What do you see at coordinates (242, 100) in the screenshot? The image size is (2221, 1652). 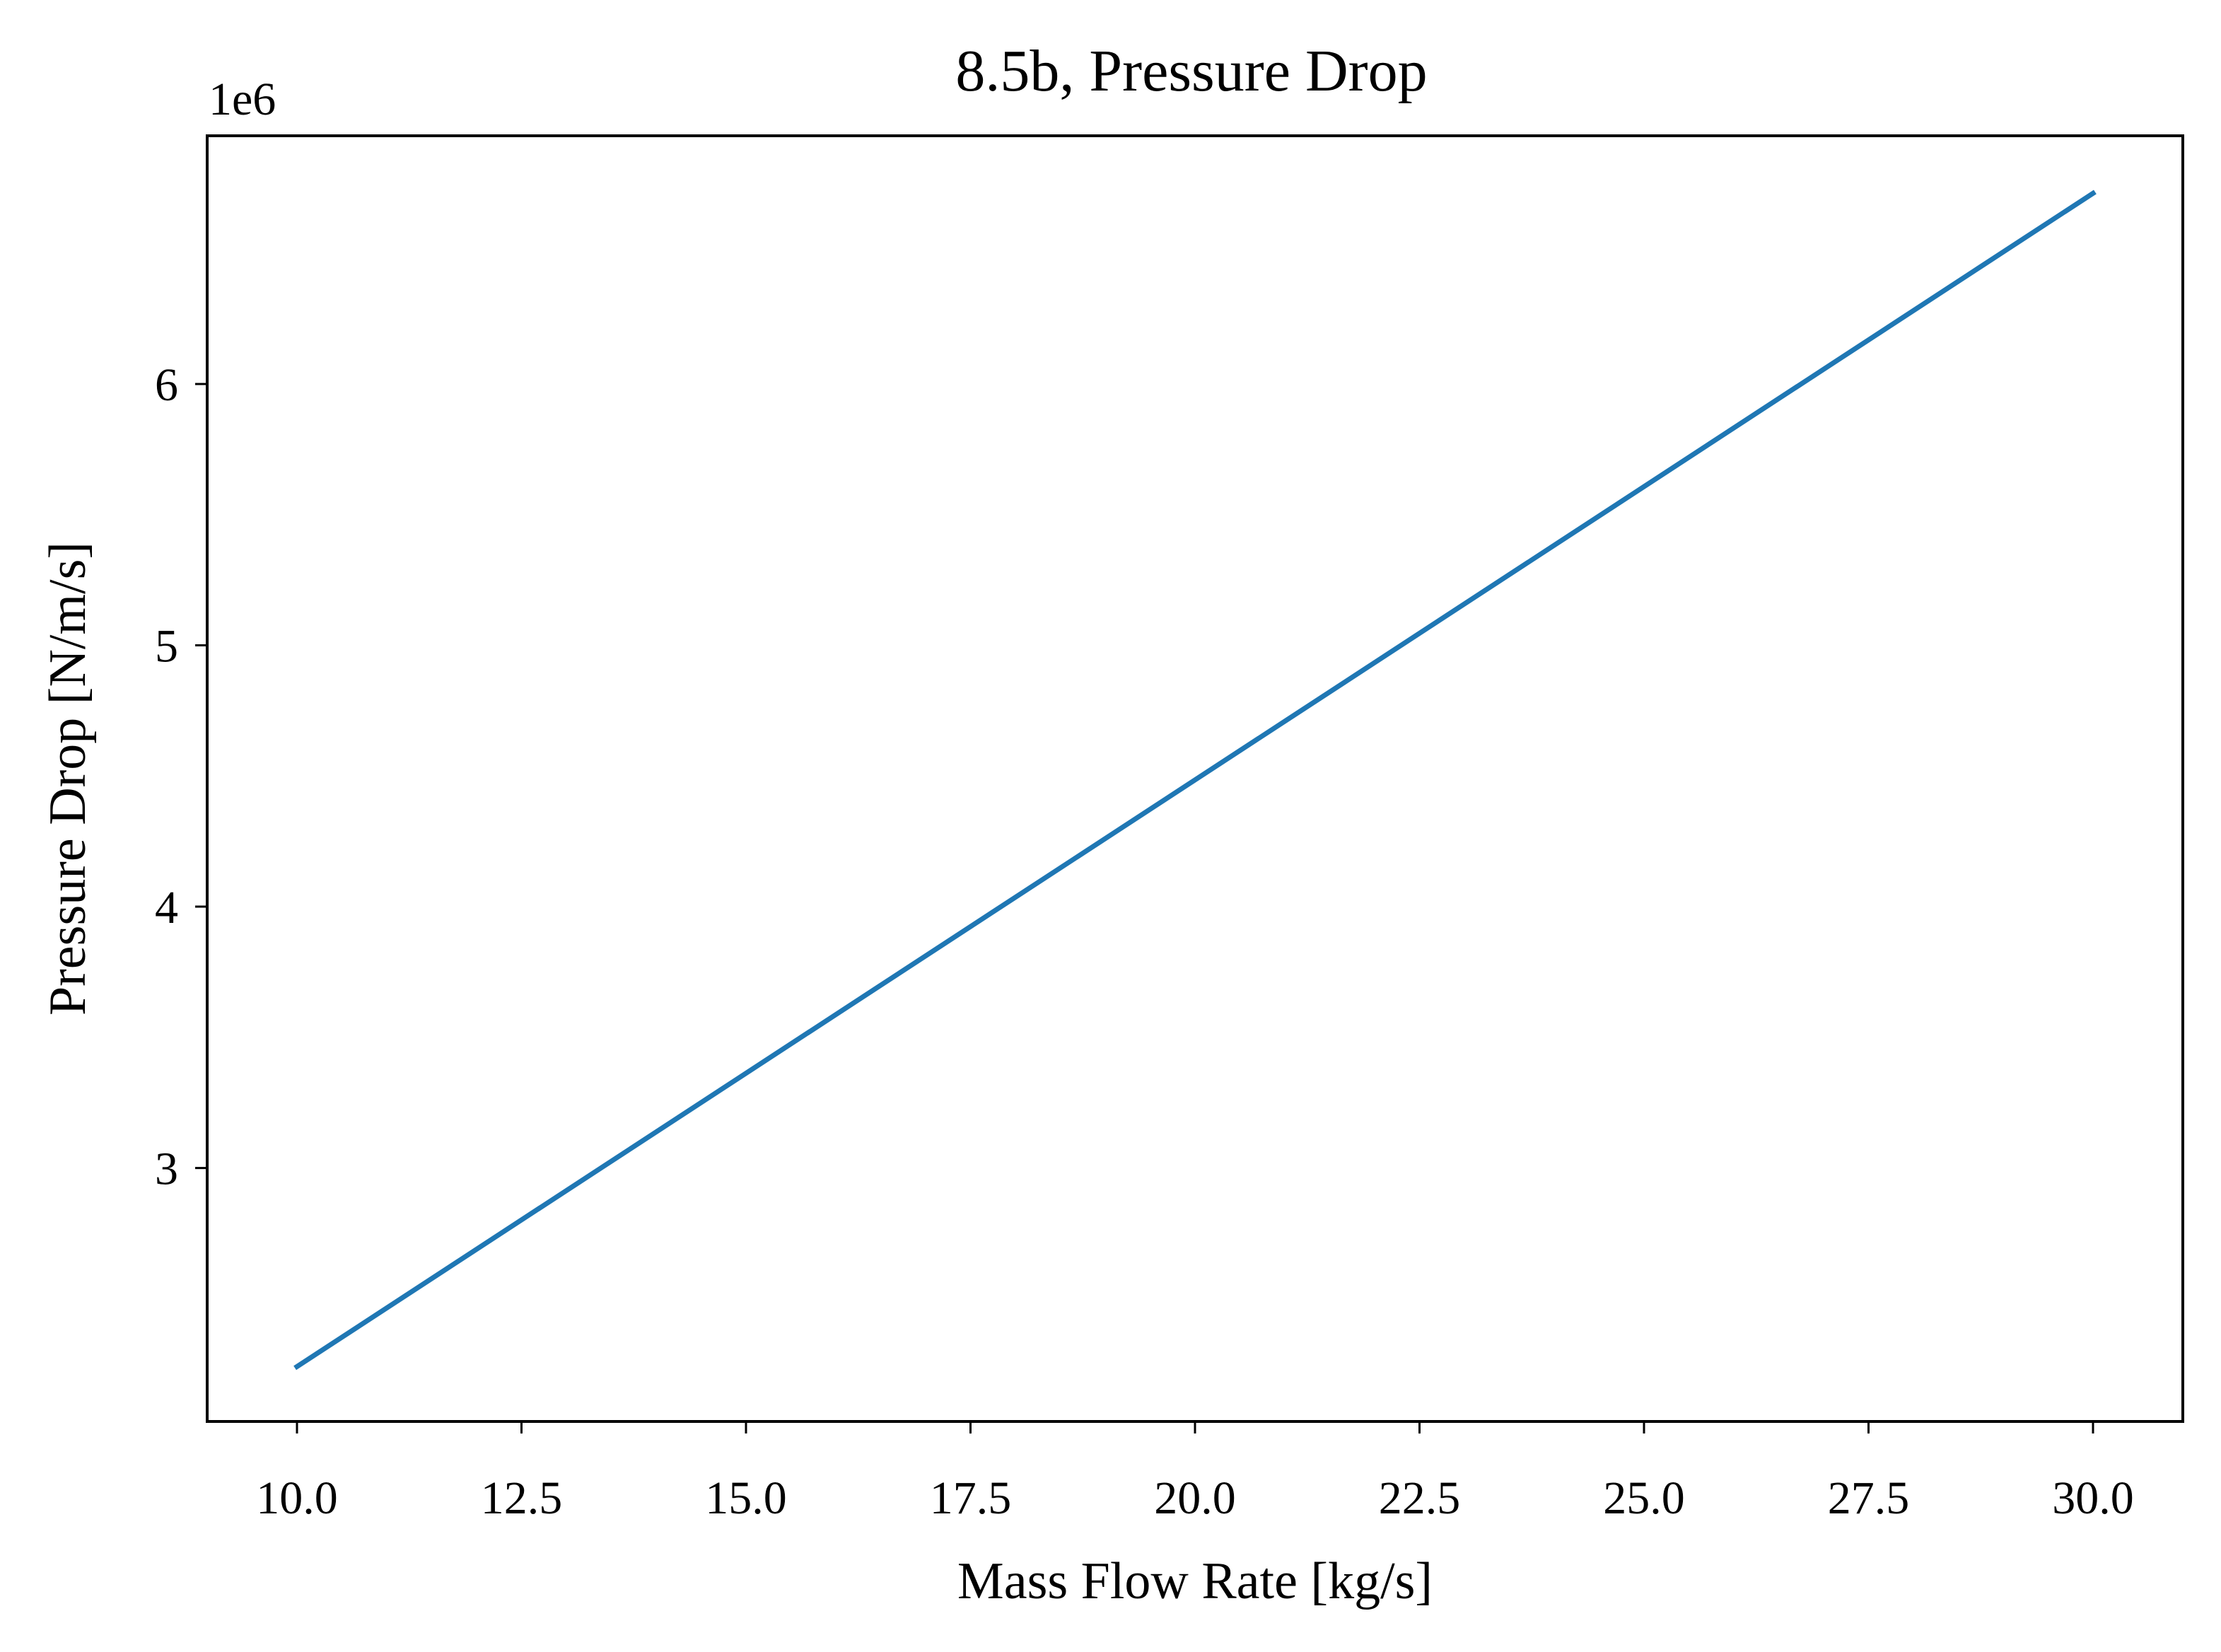 I see `y-offset-label: 1e6` at bounding box center [242, 100].